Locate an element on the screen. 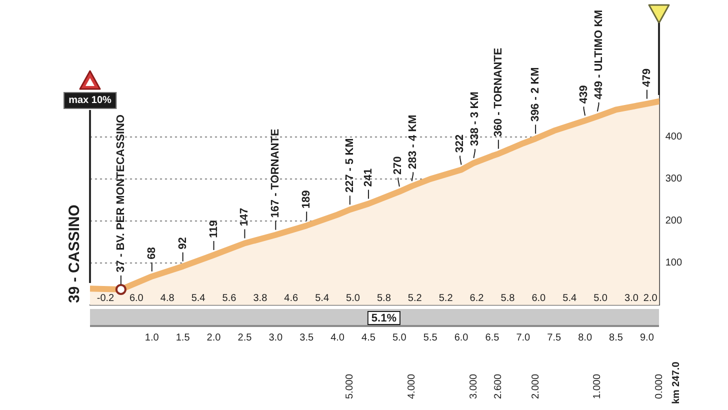  annotation: 39 - CASSINO is located at coordinates (75, 253).